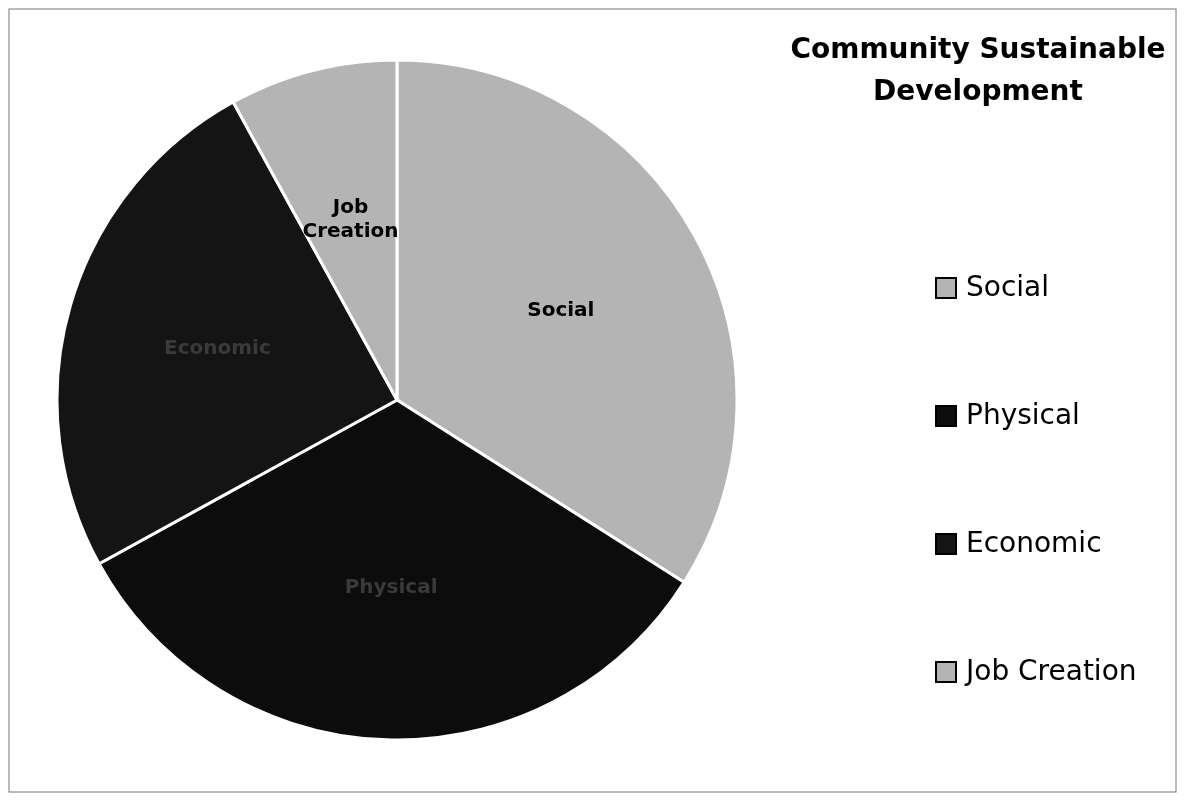 This screenshot has width=1185, height=801. What do you see at coordinates (1023, 414) in the screenshot?
I see `legend-label: Physical` at bounding box center [1023, 414].